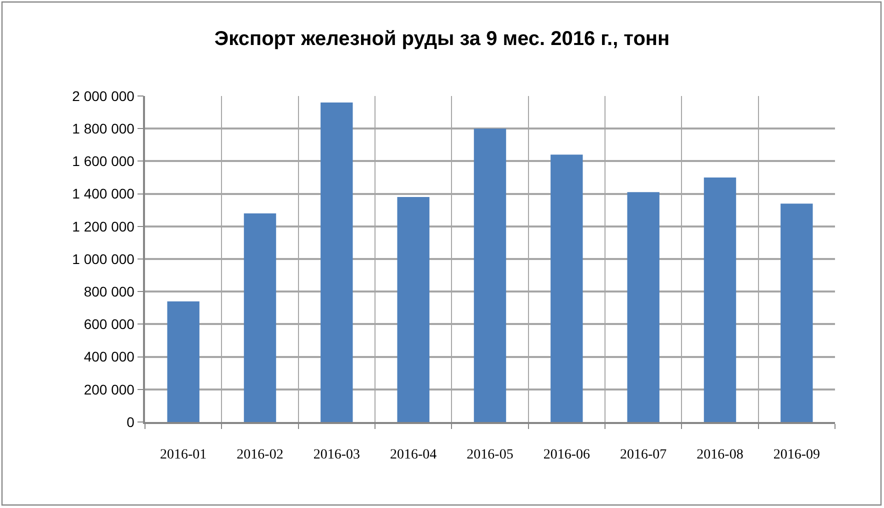  What do you see at coordinates (103, 258) in the screenshot?
I see `y-tick-label: 1 000 000` at bounding box center [103, 258].